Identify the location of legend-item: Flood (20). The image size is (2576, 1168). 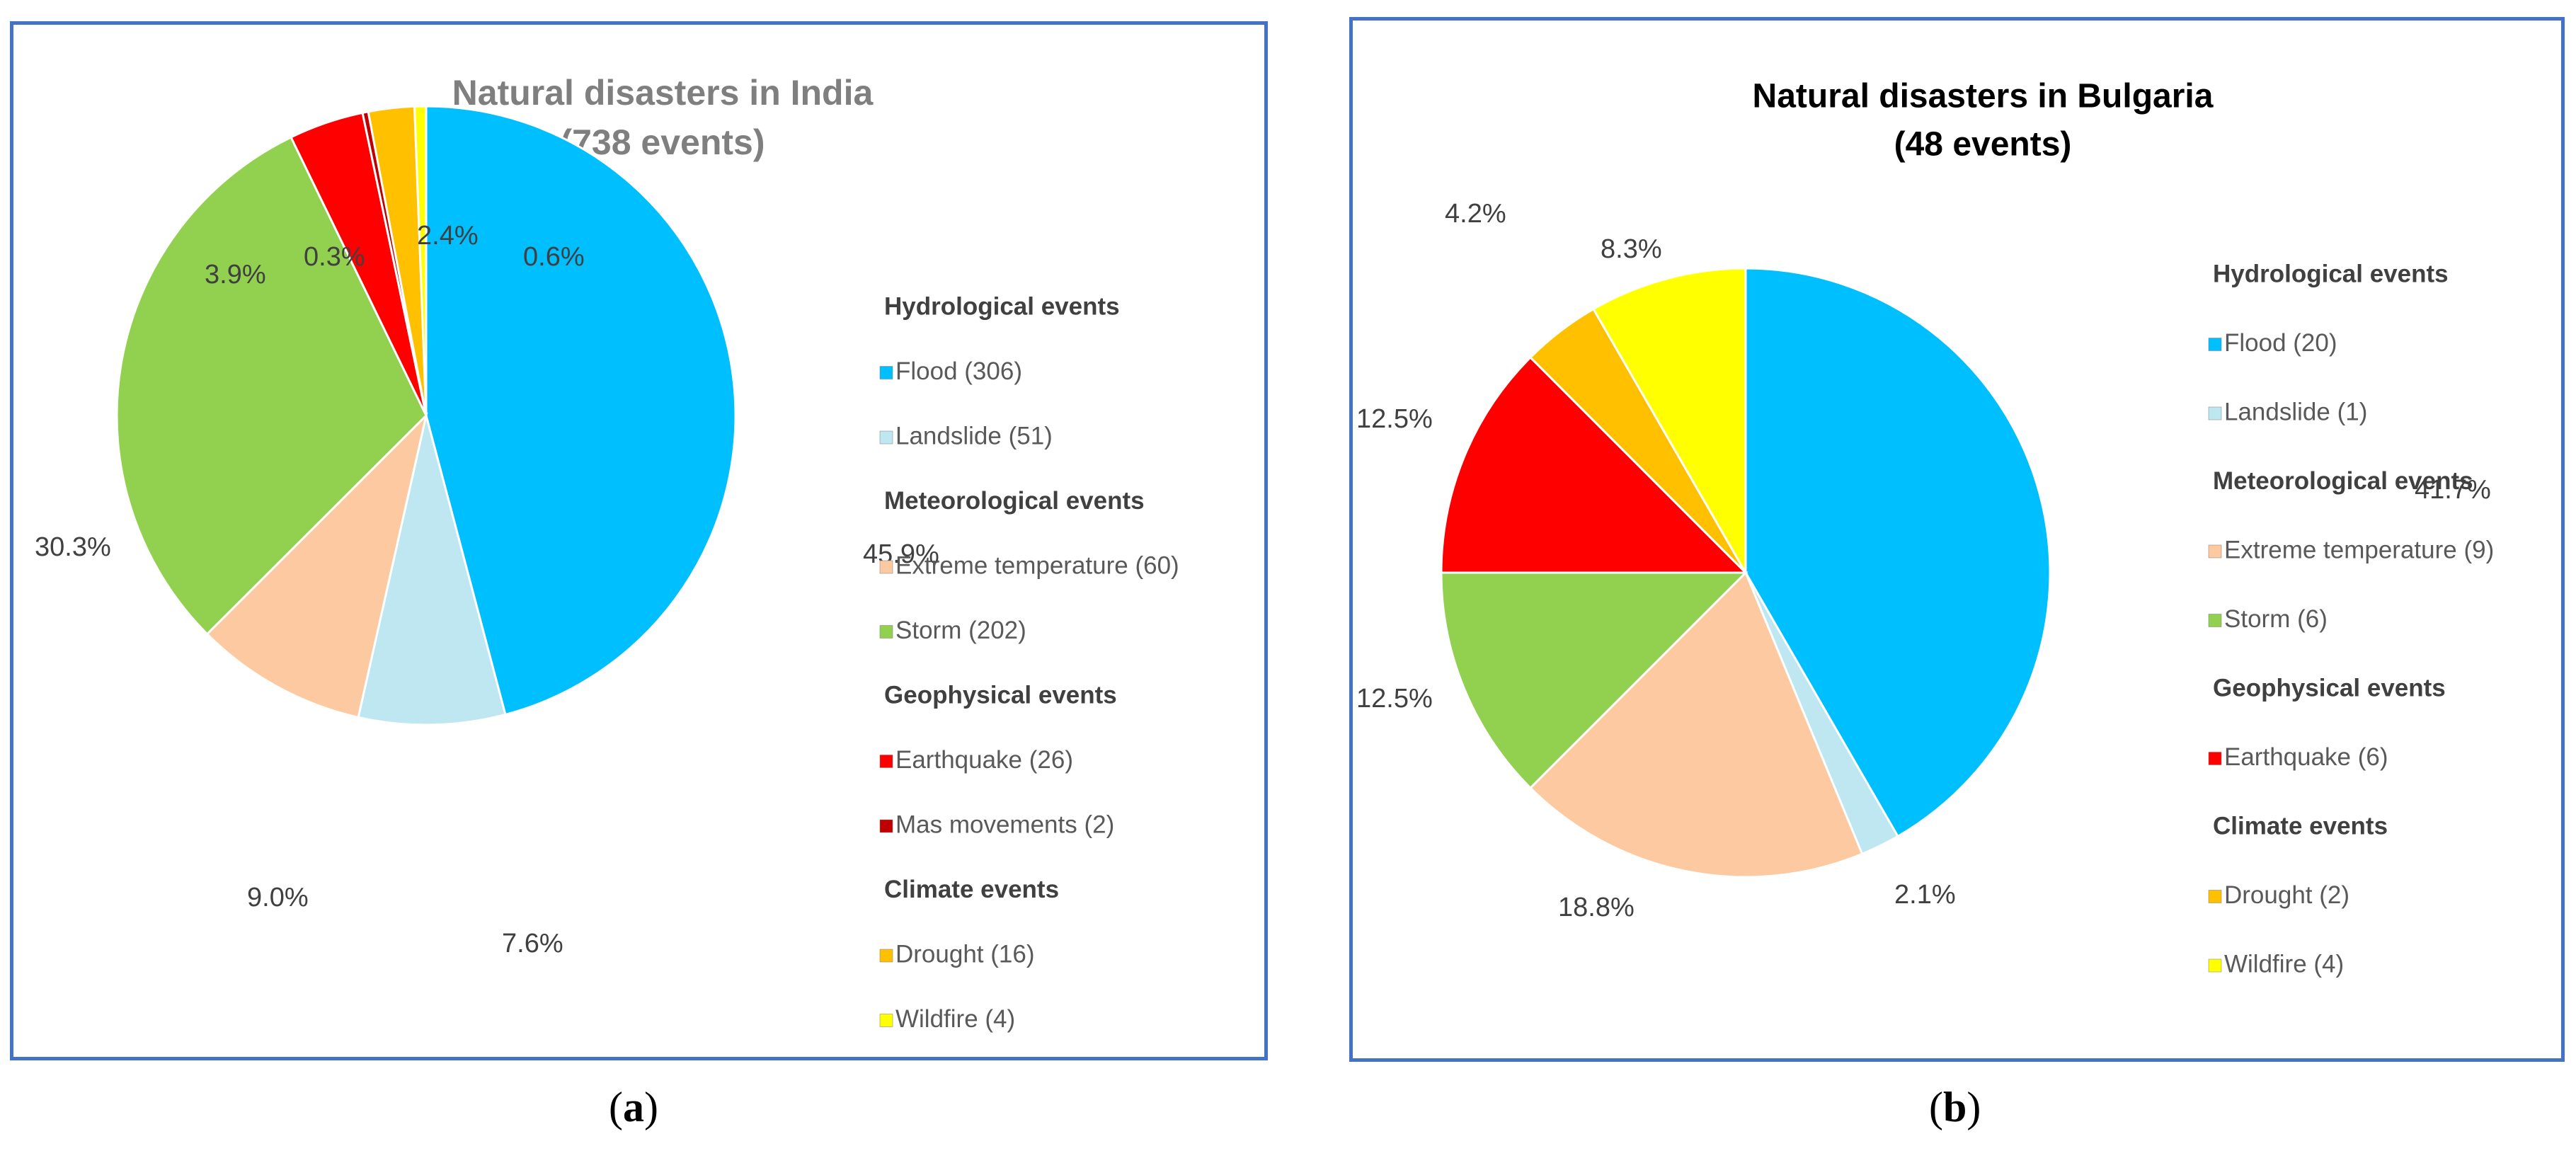
(2280, 343).